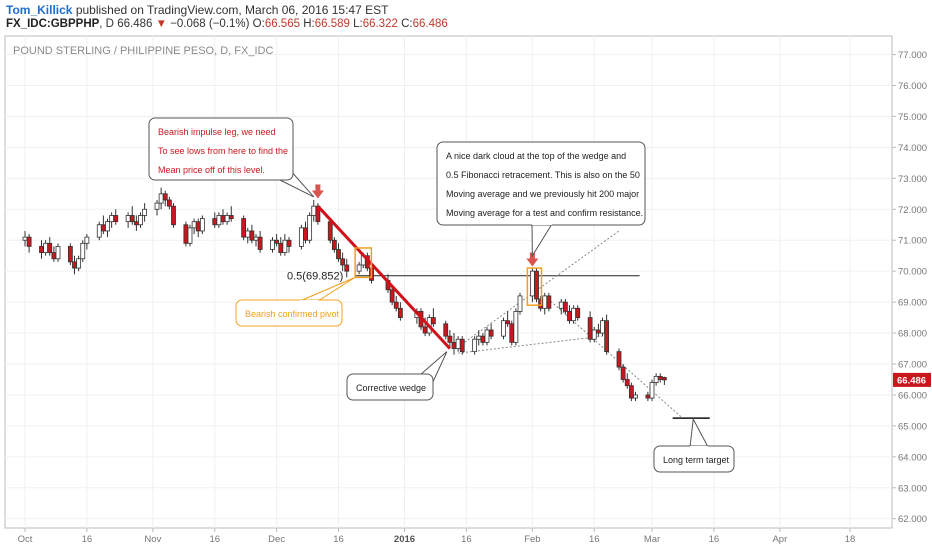 The image size is (932, 550). Describe the element at coordinates (696, 460) in the screenshot. I see `target-callout-text: Long term target` at that location.